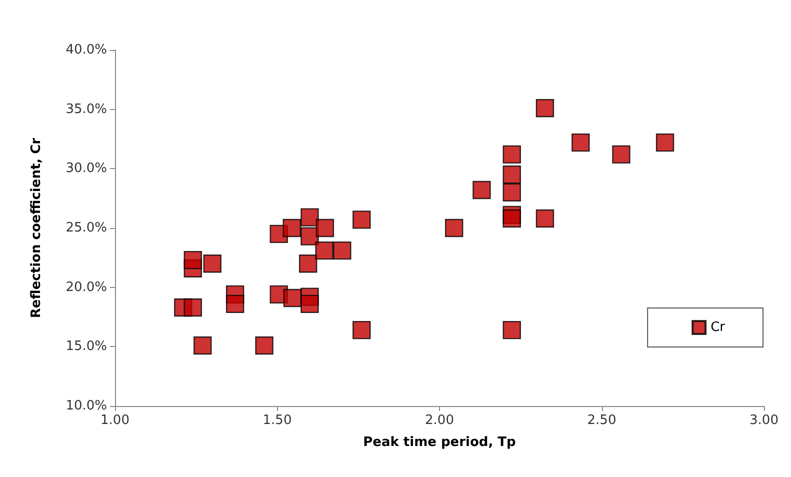 This screenshot has width=791, height=477. Describe the element at coordinates (601, 420) in the screenshot. I see `x-tick-label: 2.50` at that location.